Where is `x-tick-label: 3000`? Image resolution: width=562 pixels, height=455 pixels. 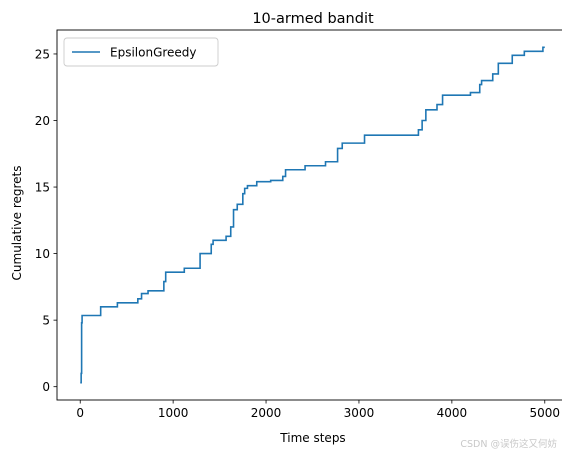
x-tick-label: 3000 is located at coordinates (359, 413).